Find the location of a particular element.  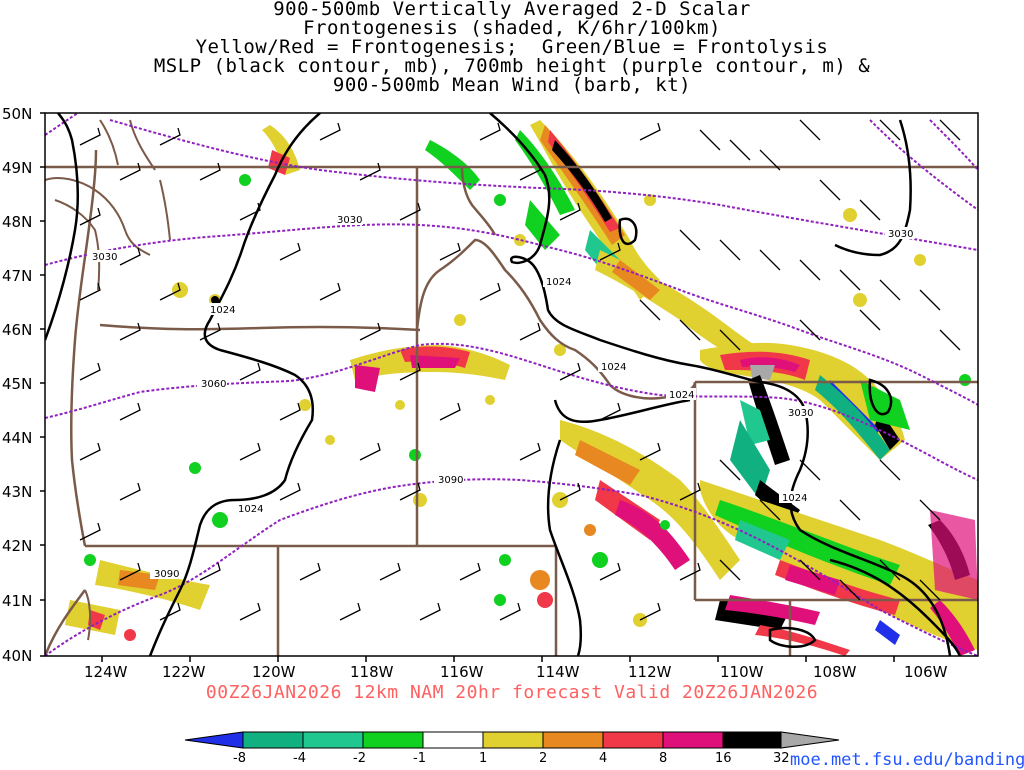

lat-label: 43N is located at coordinates (17, 492).